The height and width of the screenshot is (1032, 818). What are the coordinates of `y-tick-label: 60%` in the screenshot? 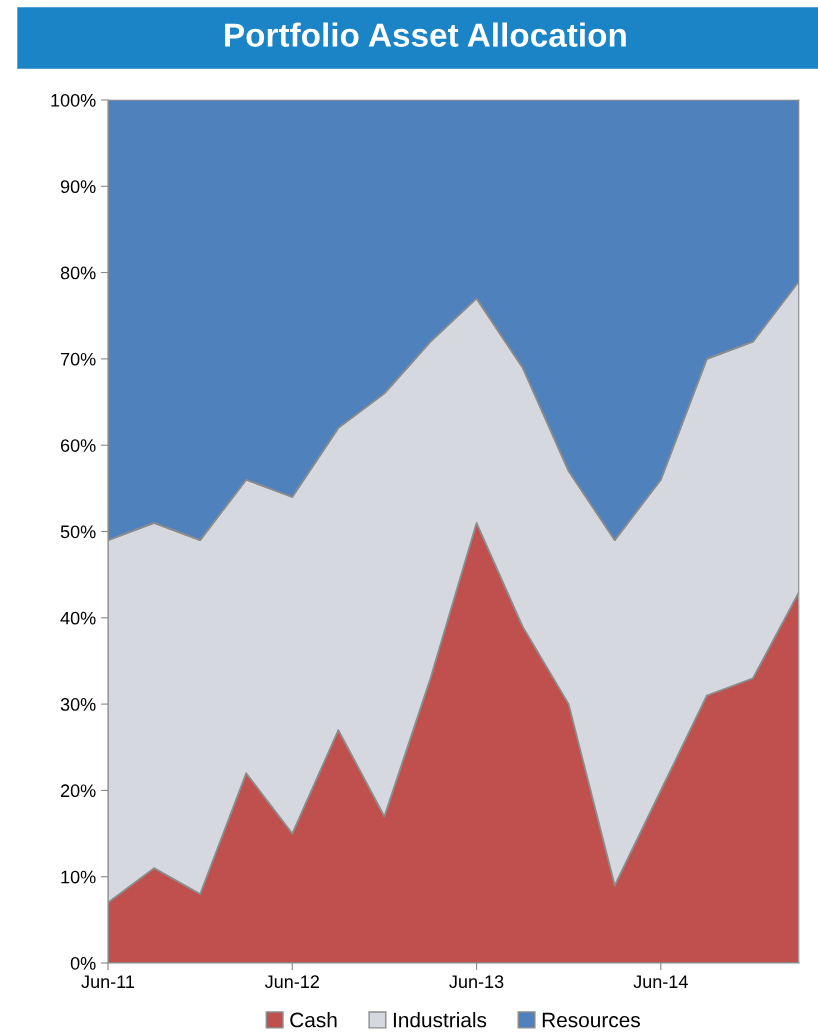 It's located at (78, 445).